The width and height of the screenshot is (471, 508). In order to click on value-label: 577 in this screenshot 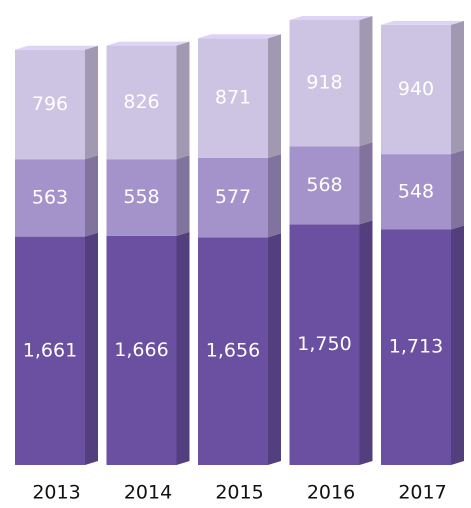, I will do `click(233, 197)`.